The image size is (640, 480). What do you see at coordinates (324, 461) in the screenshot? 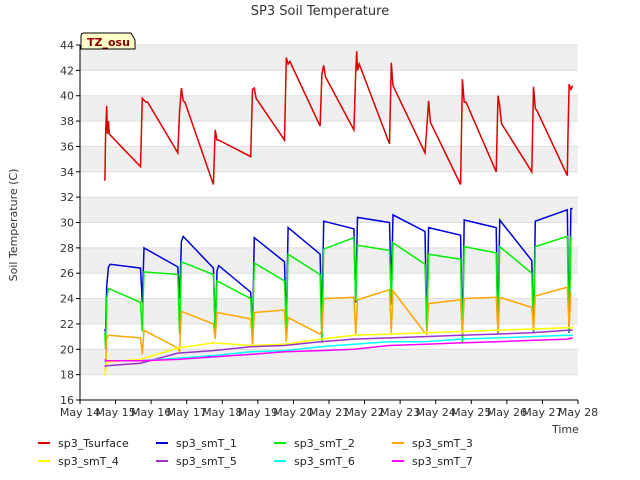
I see `legend-label-sp3_smT_6: sp3_smT_6` at bounding box center [324, 461].